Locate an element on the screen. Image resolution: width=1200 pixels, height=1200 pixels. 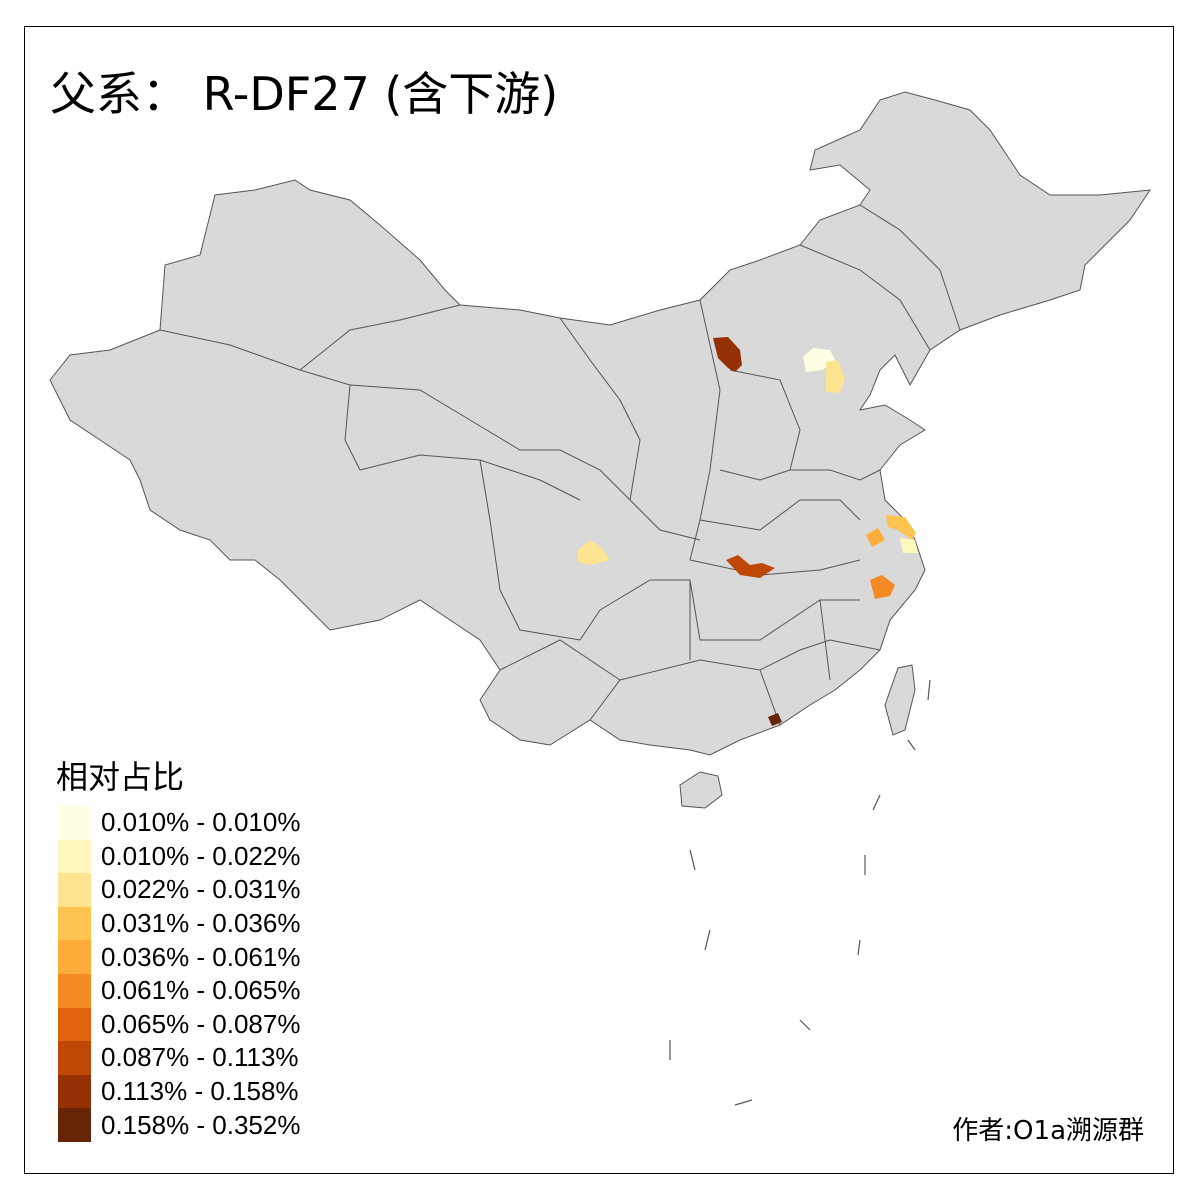
legend-label: 0.031% - 0.036% is located at coordinates (201, 923).